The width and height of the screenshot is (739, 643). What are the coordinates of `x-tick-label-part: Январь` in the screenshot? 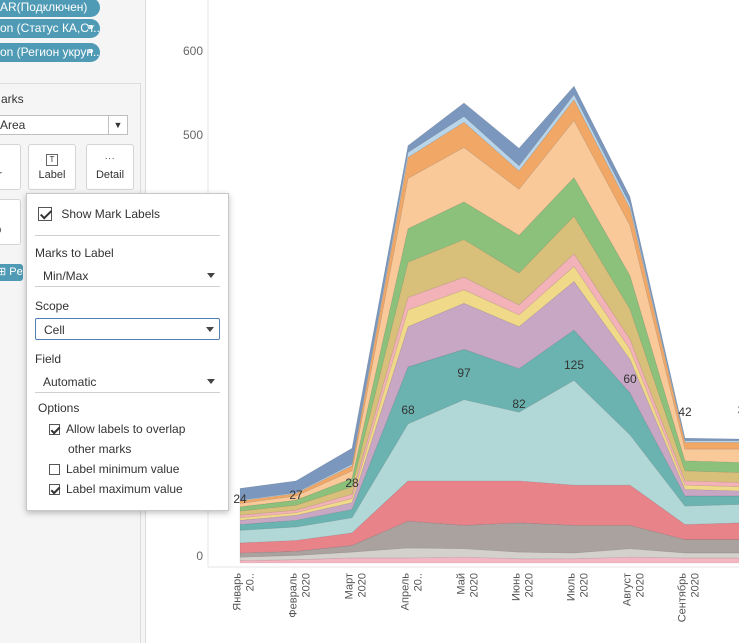 It's located at (238, 592).